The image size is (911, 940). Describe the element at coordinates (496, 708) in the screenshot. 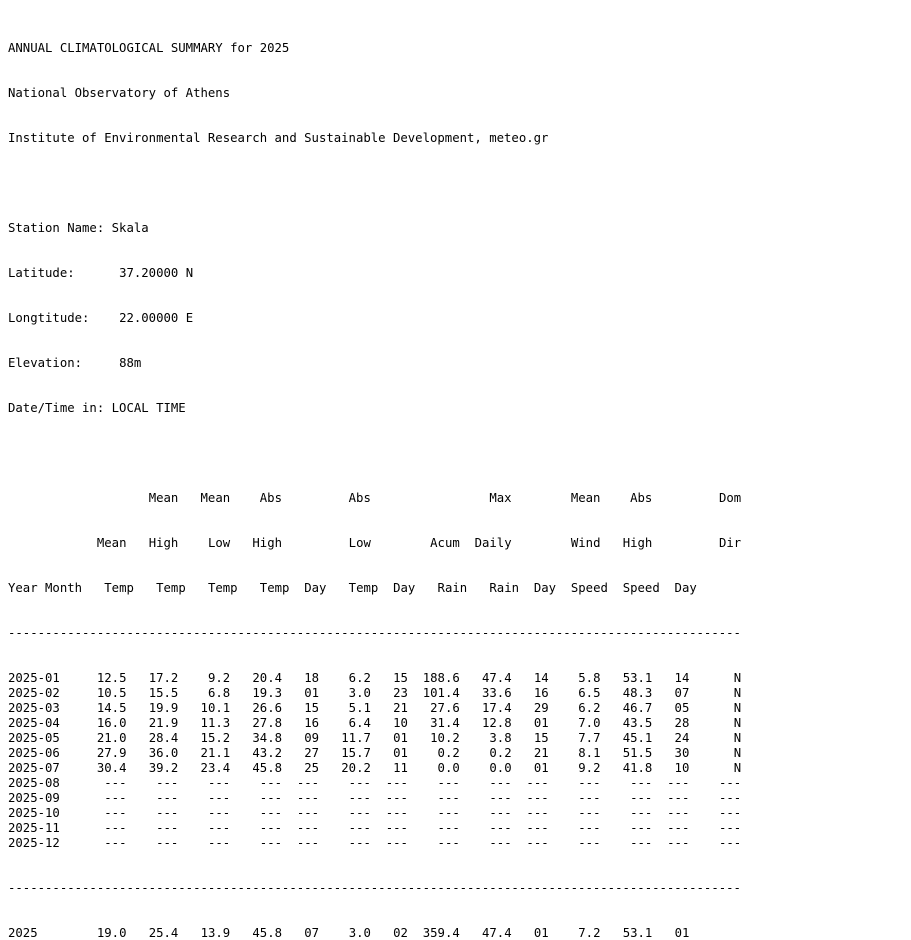

I see `table-cell: 17.4` at that location.